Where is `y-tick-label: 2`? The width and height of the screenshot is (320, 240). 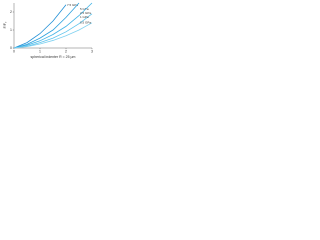 y-tick-label: 2 is located at coordinates (11, 12).